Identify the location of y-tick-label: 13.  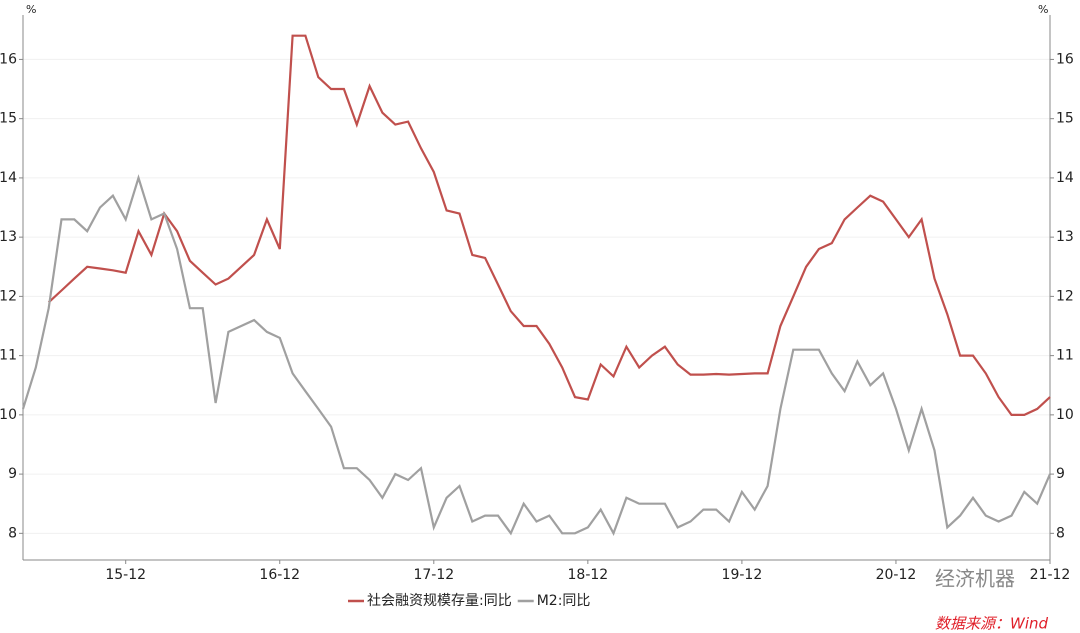
(8, 237).